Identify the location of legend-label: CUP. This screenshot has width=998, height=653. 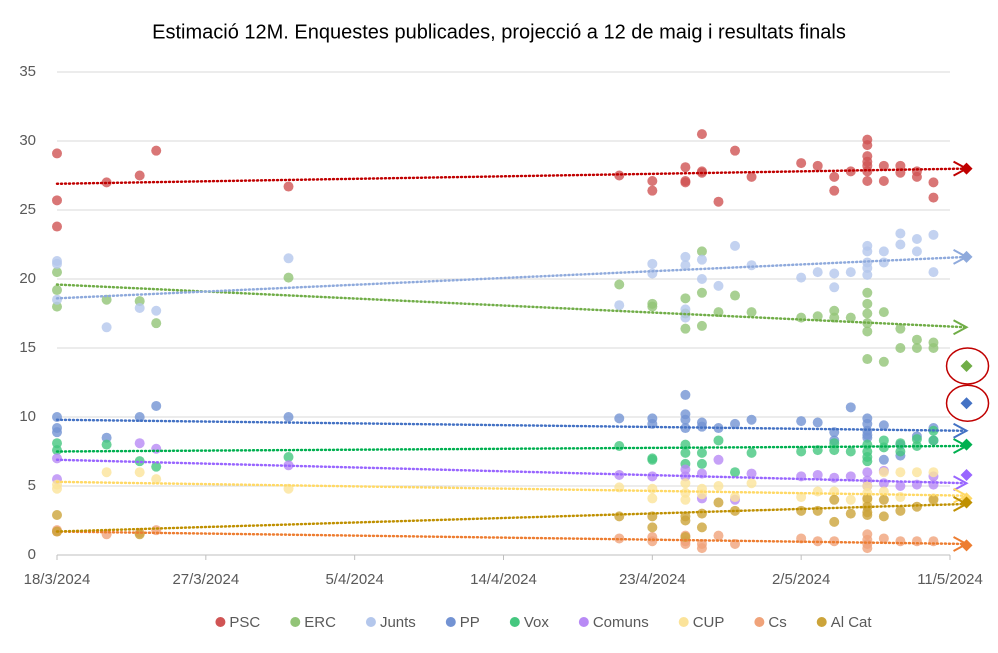
(709, 622).